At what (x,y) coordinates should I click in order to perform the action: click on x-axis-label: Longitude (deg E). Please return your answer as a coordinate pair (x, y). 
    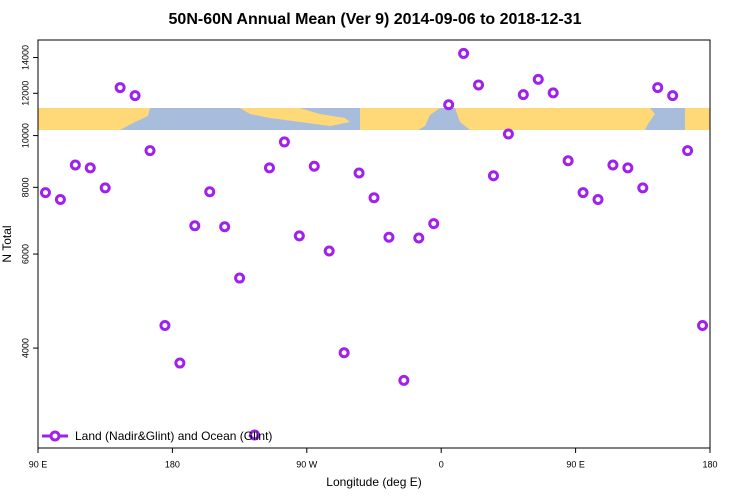
    Looking at the image, I should click on (373, 482).